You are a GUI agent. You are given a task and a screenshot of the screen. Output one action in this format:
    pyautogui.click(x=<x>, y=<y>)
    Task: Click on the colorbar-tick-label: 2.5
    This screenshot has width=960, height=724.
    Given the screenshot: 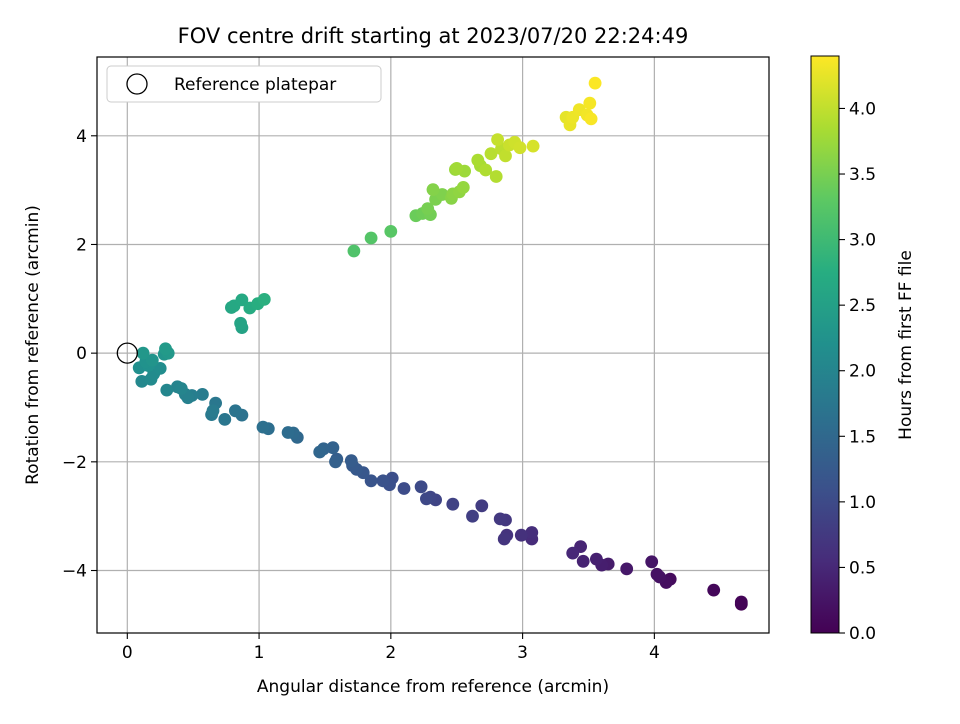 What is the action you would take?
    pyautogui.click(x=862, y=306)
    